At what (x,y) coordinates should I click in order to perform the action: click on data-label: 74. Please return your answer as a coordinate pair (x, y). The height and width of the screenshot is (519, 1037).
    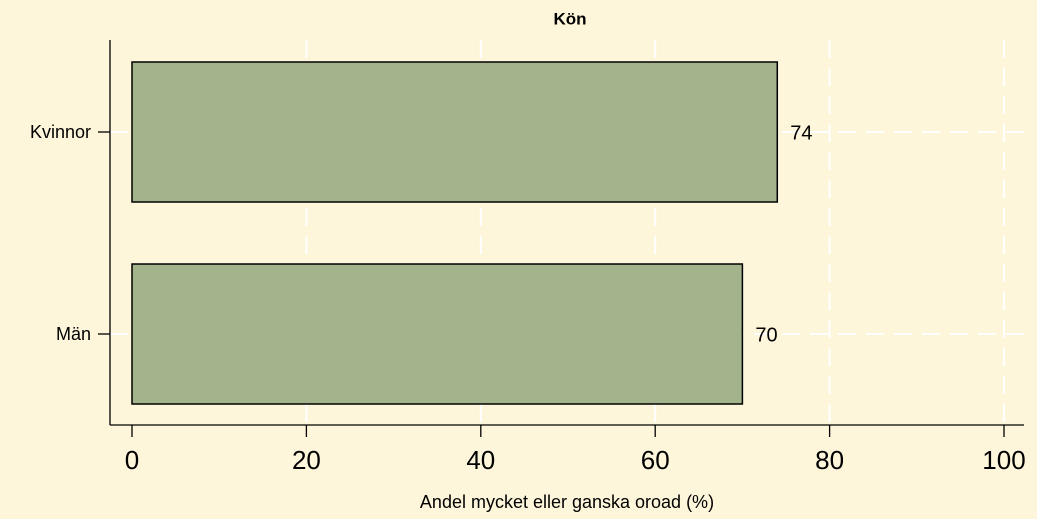
    Looking at the image, I should click on (801, 133).